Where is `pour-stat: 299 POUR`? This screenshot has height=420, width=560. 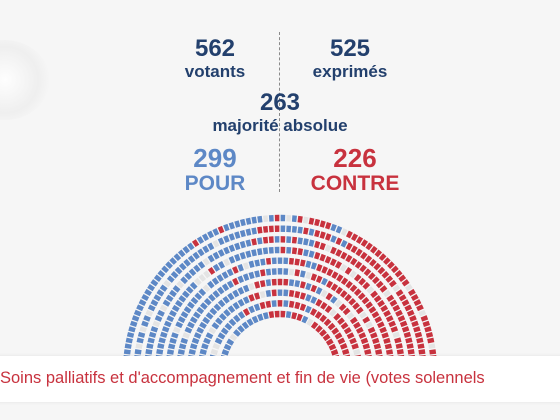
pour-stat: 299 POUR is located at coordinates (215, 169).